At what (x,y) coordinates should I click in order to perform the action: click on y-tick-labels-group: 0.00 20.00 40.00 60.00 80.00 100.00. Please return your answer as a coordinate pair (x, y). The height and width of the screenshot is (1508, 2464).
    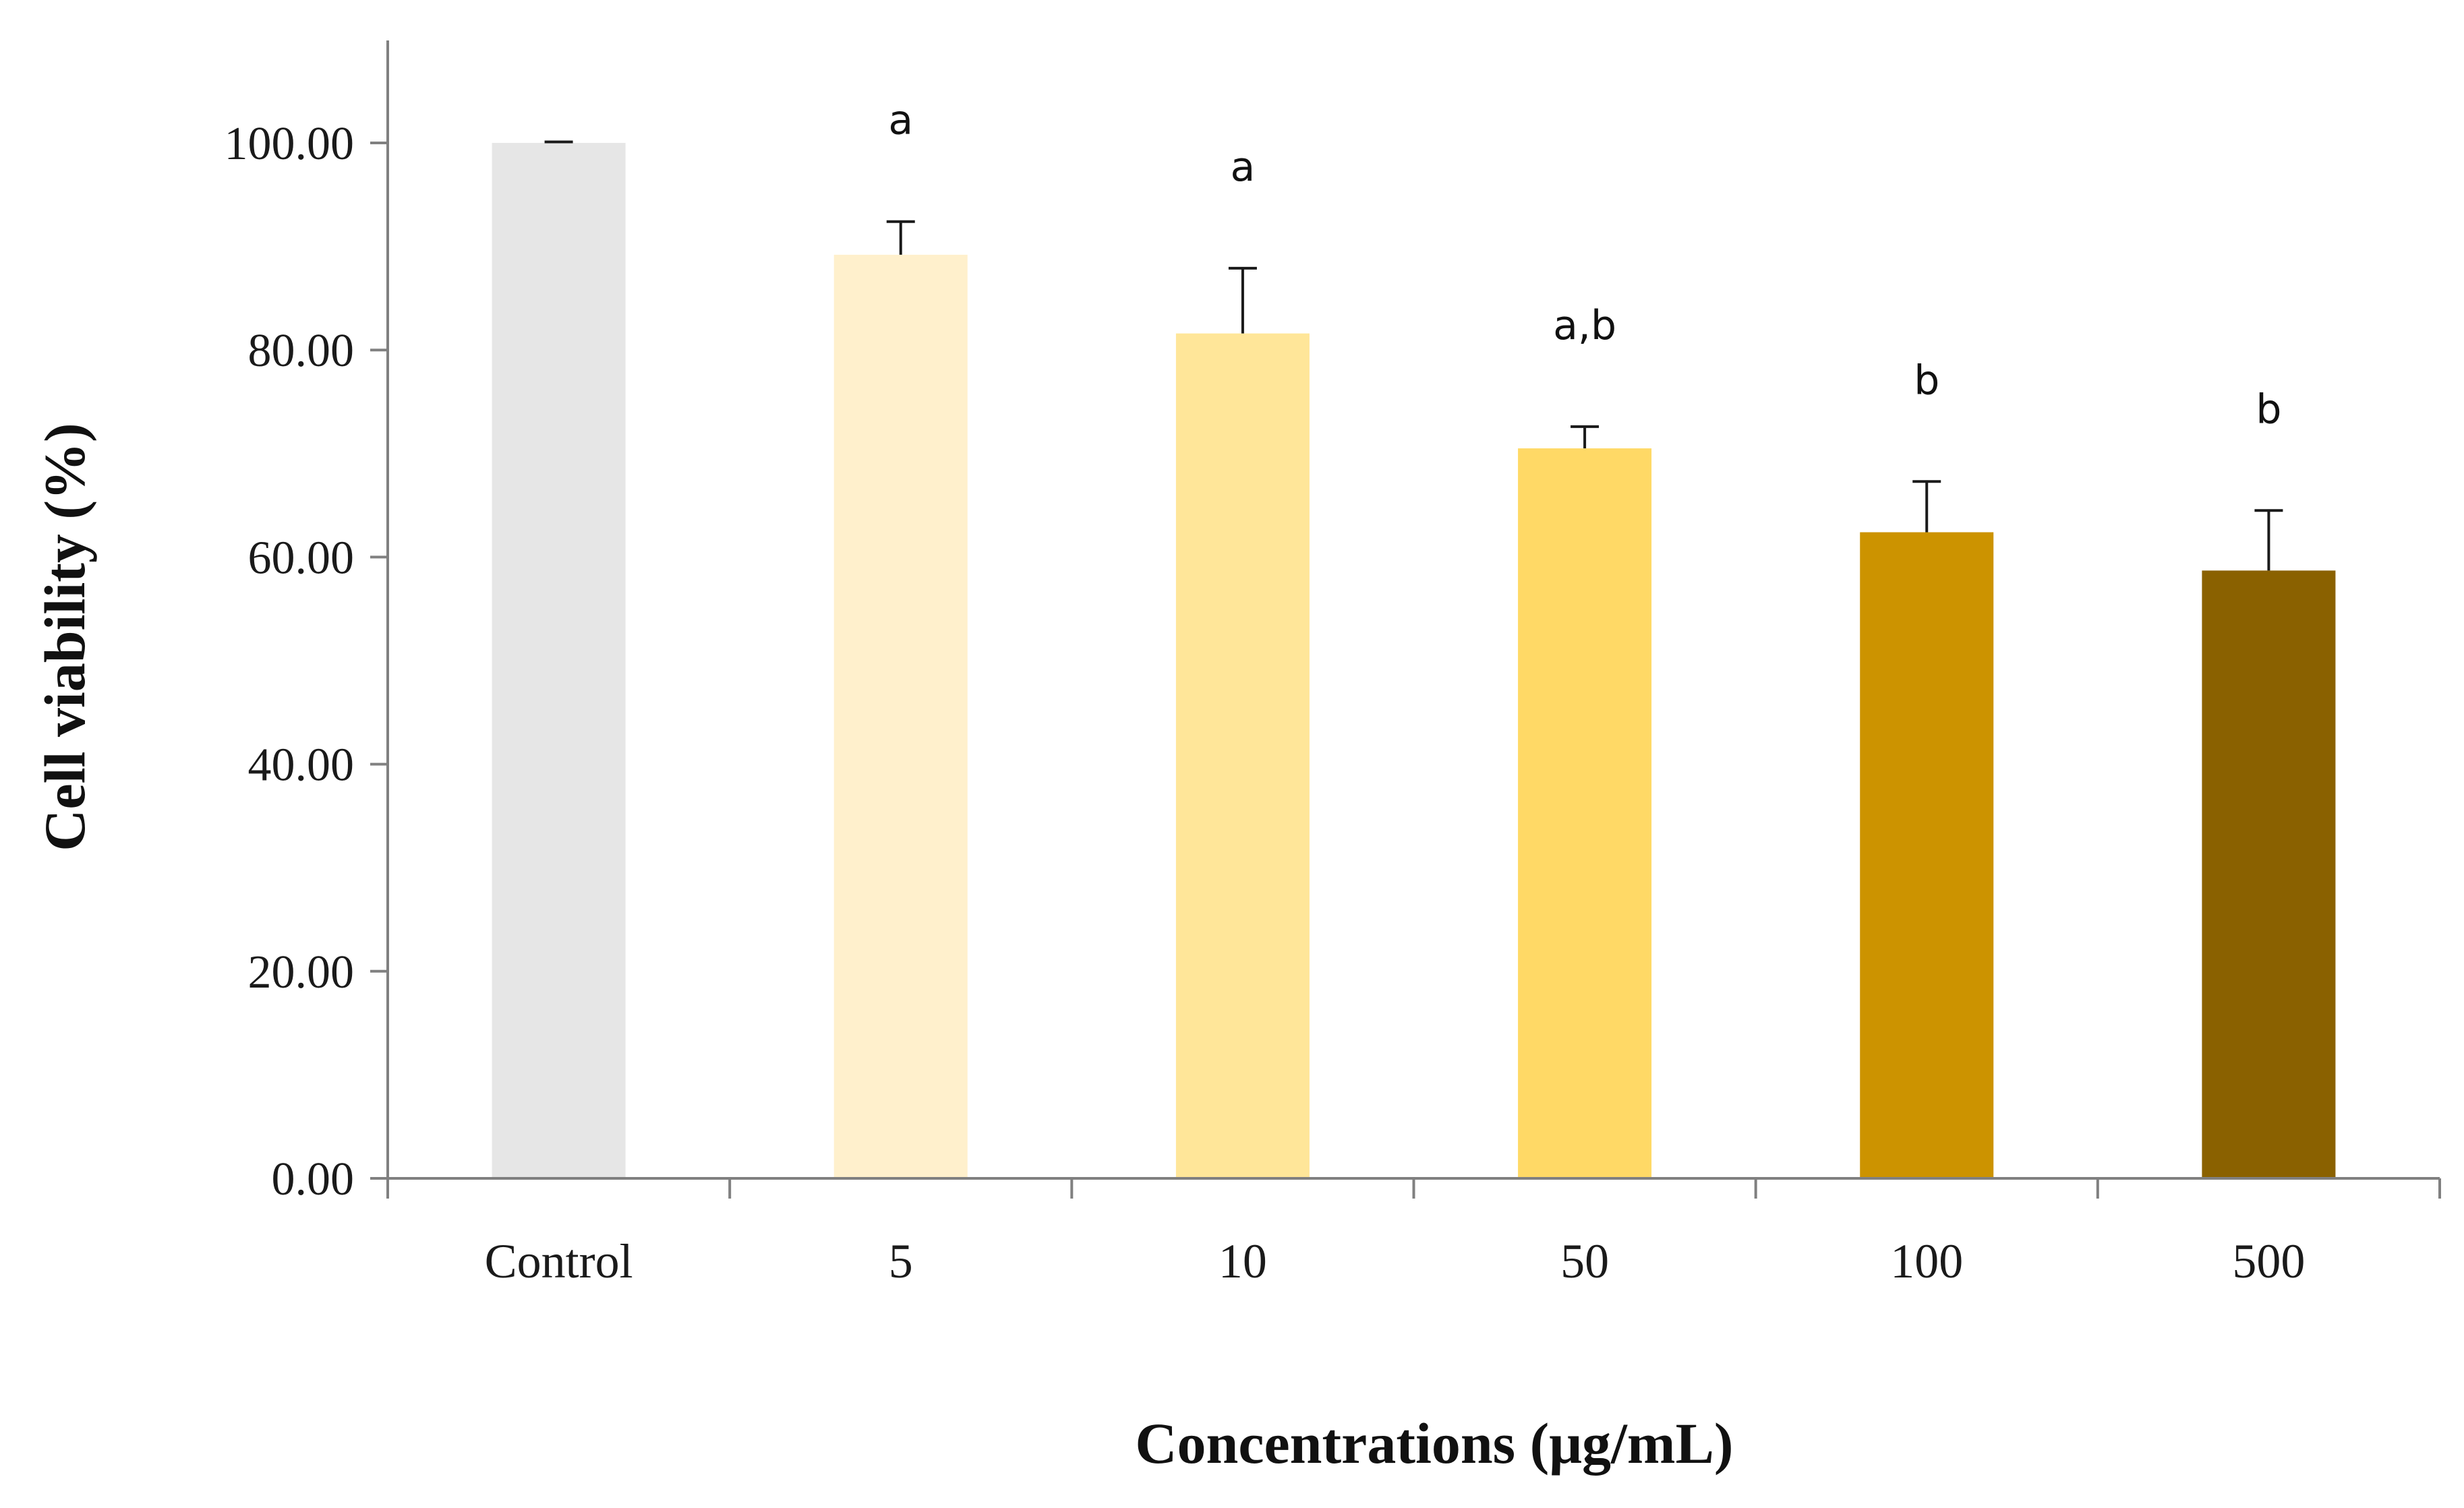
    Looking at the image, I should click on (290, 661).